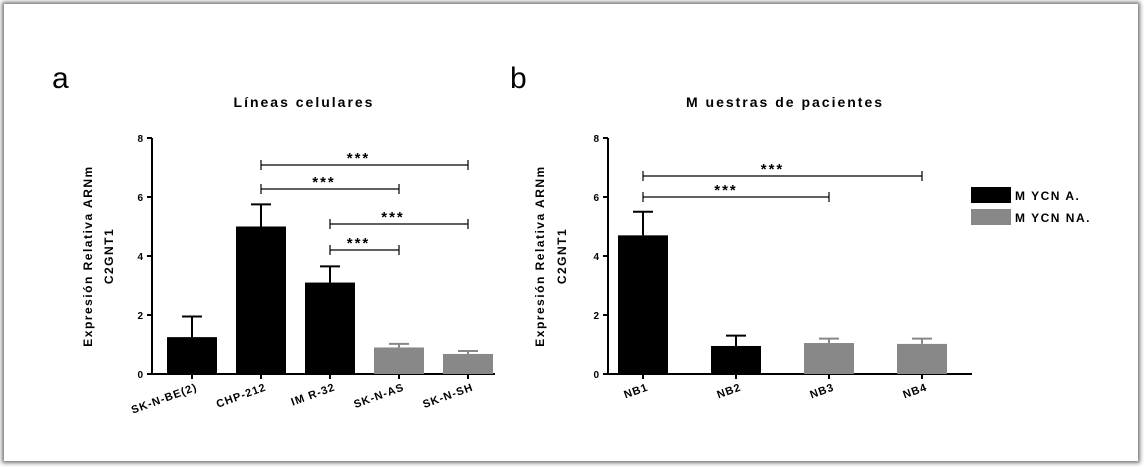 The height and width of the screenshot is (467, 1144). Describe the element at coordinates (241, 396) in the screenshot. I see `x-tick-label: CHP-212` at that location.